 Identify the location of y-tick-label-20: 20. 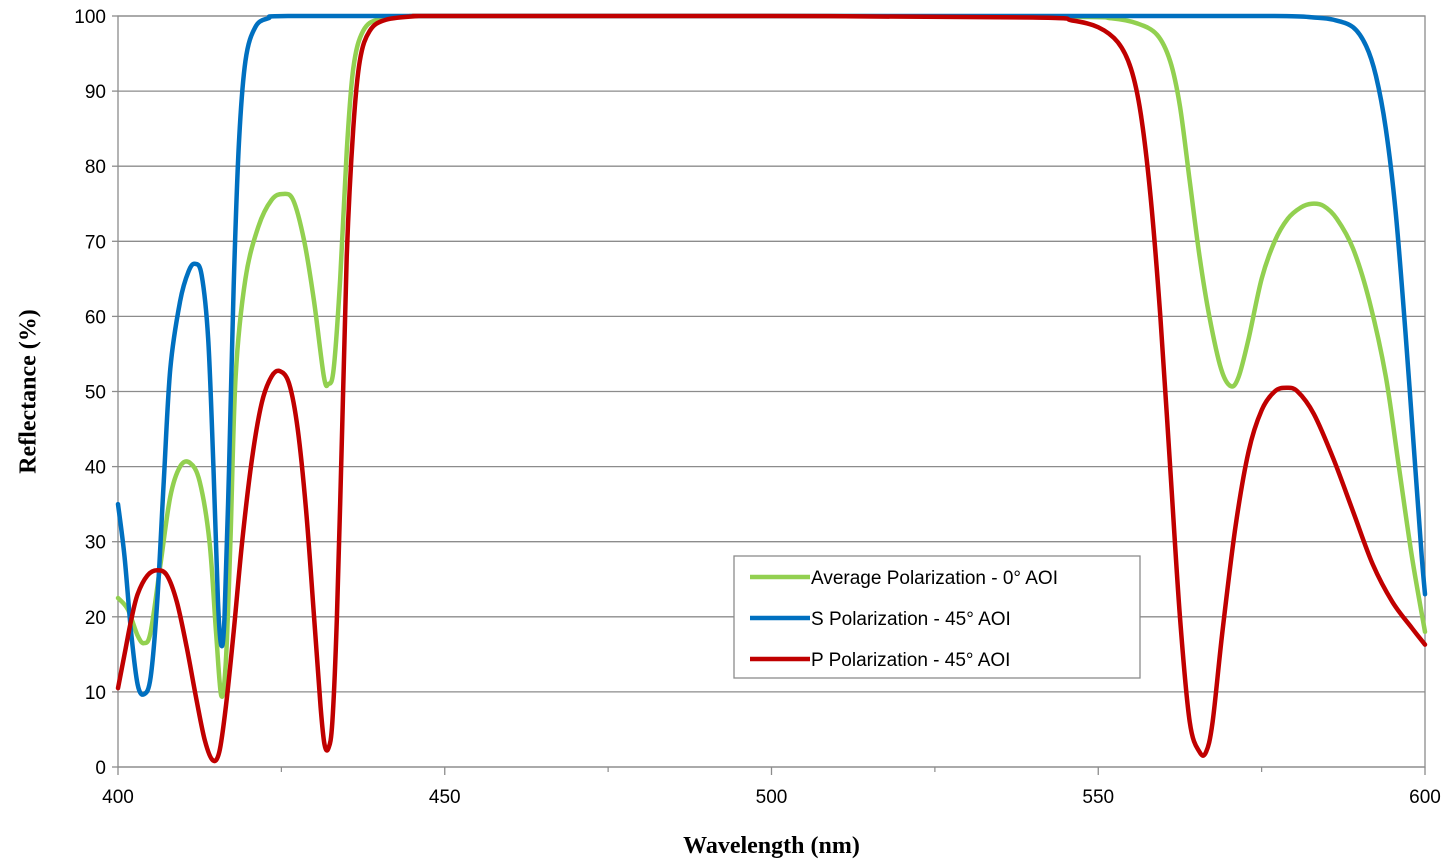
(95, 618).